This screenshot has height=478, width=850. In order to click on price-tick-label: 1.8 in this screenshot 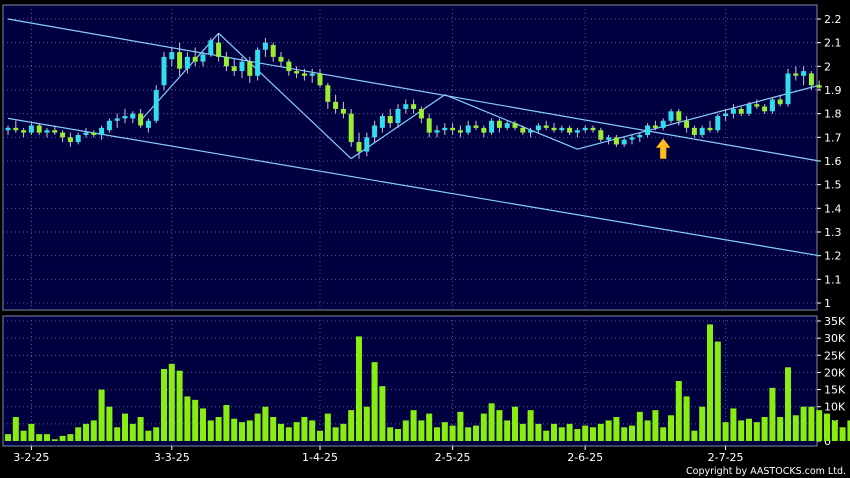, I will do `click(833, 114)`.